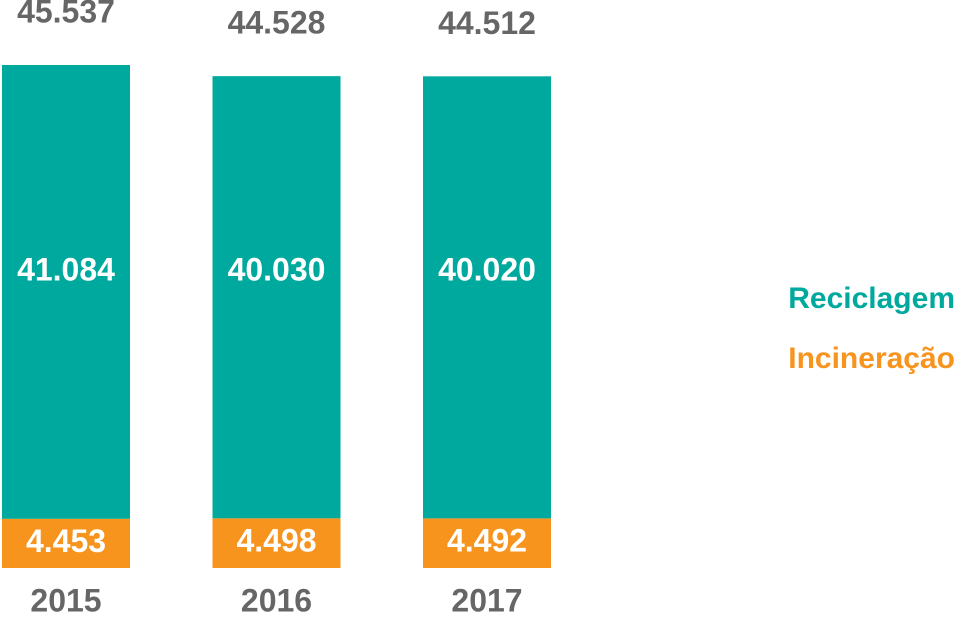  I want to click on x-tick-label: 2017, so click(486, 600).